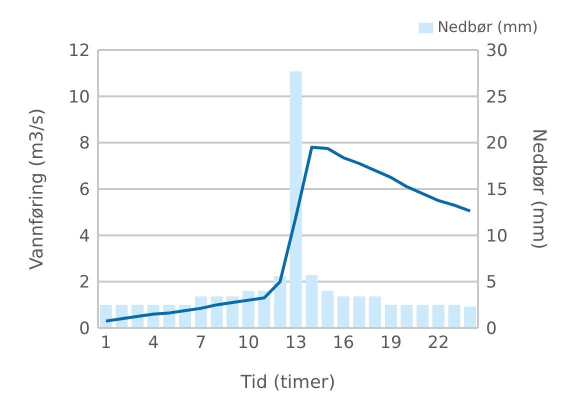 Image resolution: width=576 pixels, height=410 pixels. I want to click on y2-tick-label: 10, so click(497, 236).